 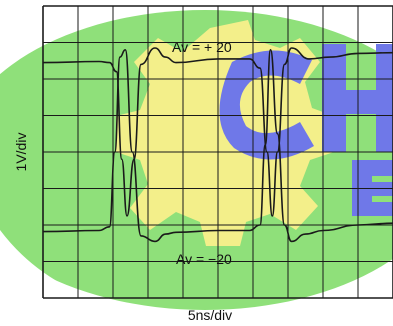 I want to click on watermark-letter-c, so click(x=266, y=105).